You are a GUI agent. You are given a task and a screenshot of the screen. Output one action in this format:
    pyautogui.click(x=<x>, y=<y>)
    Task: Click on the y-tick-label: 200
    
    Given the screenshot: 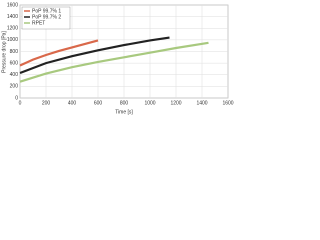 What is the action you would take?
    pyautogui.click(x=14, y=87)
    